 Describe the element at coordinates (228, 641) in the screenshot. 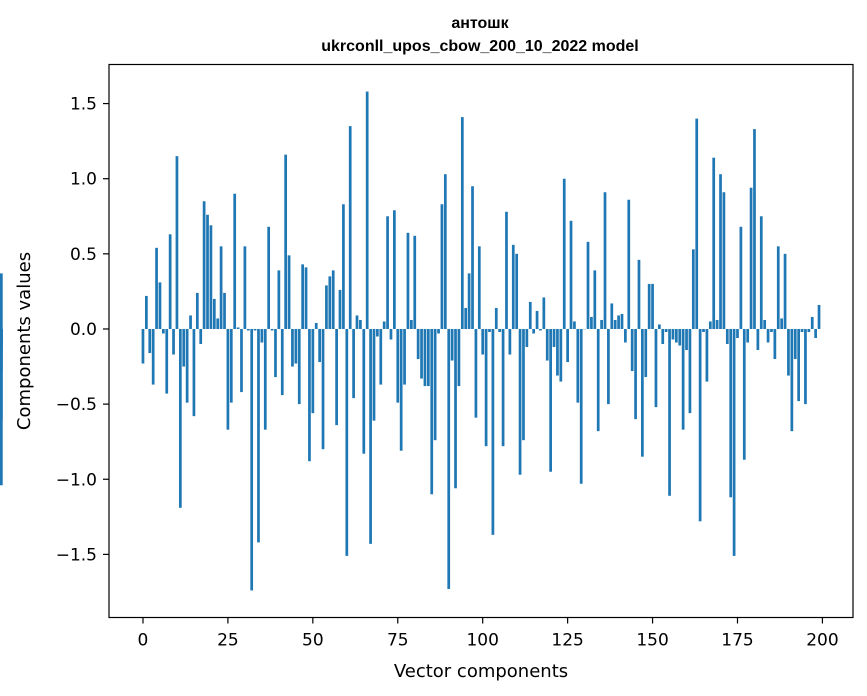

I see `x-tick-label: 25` at that location.